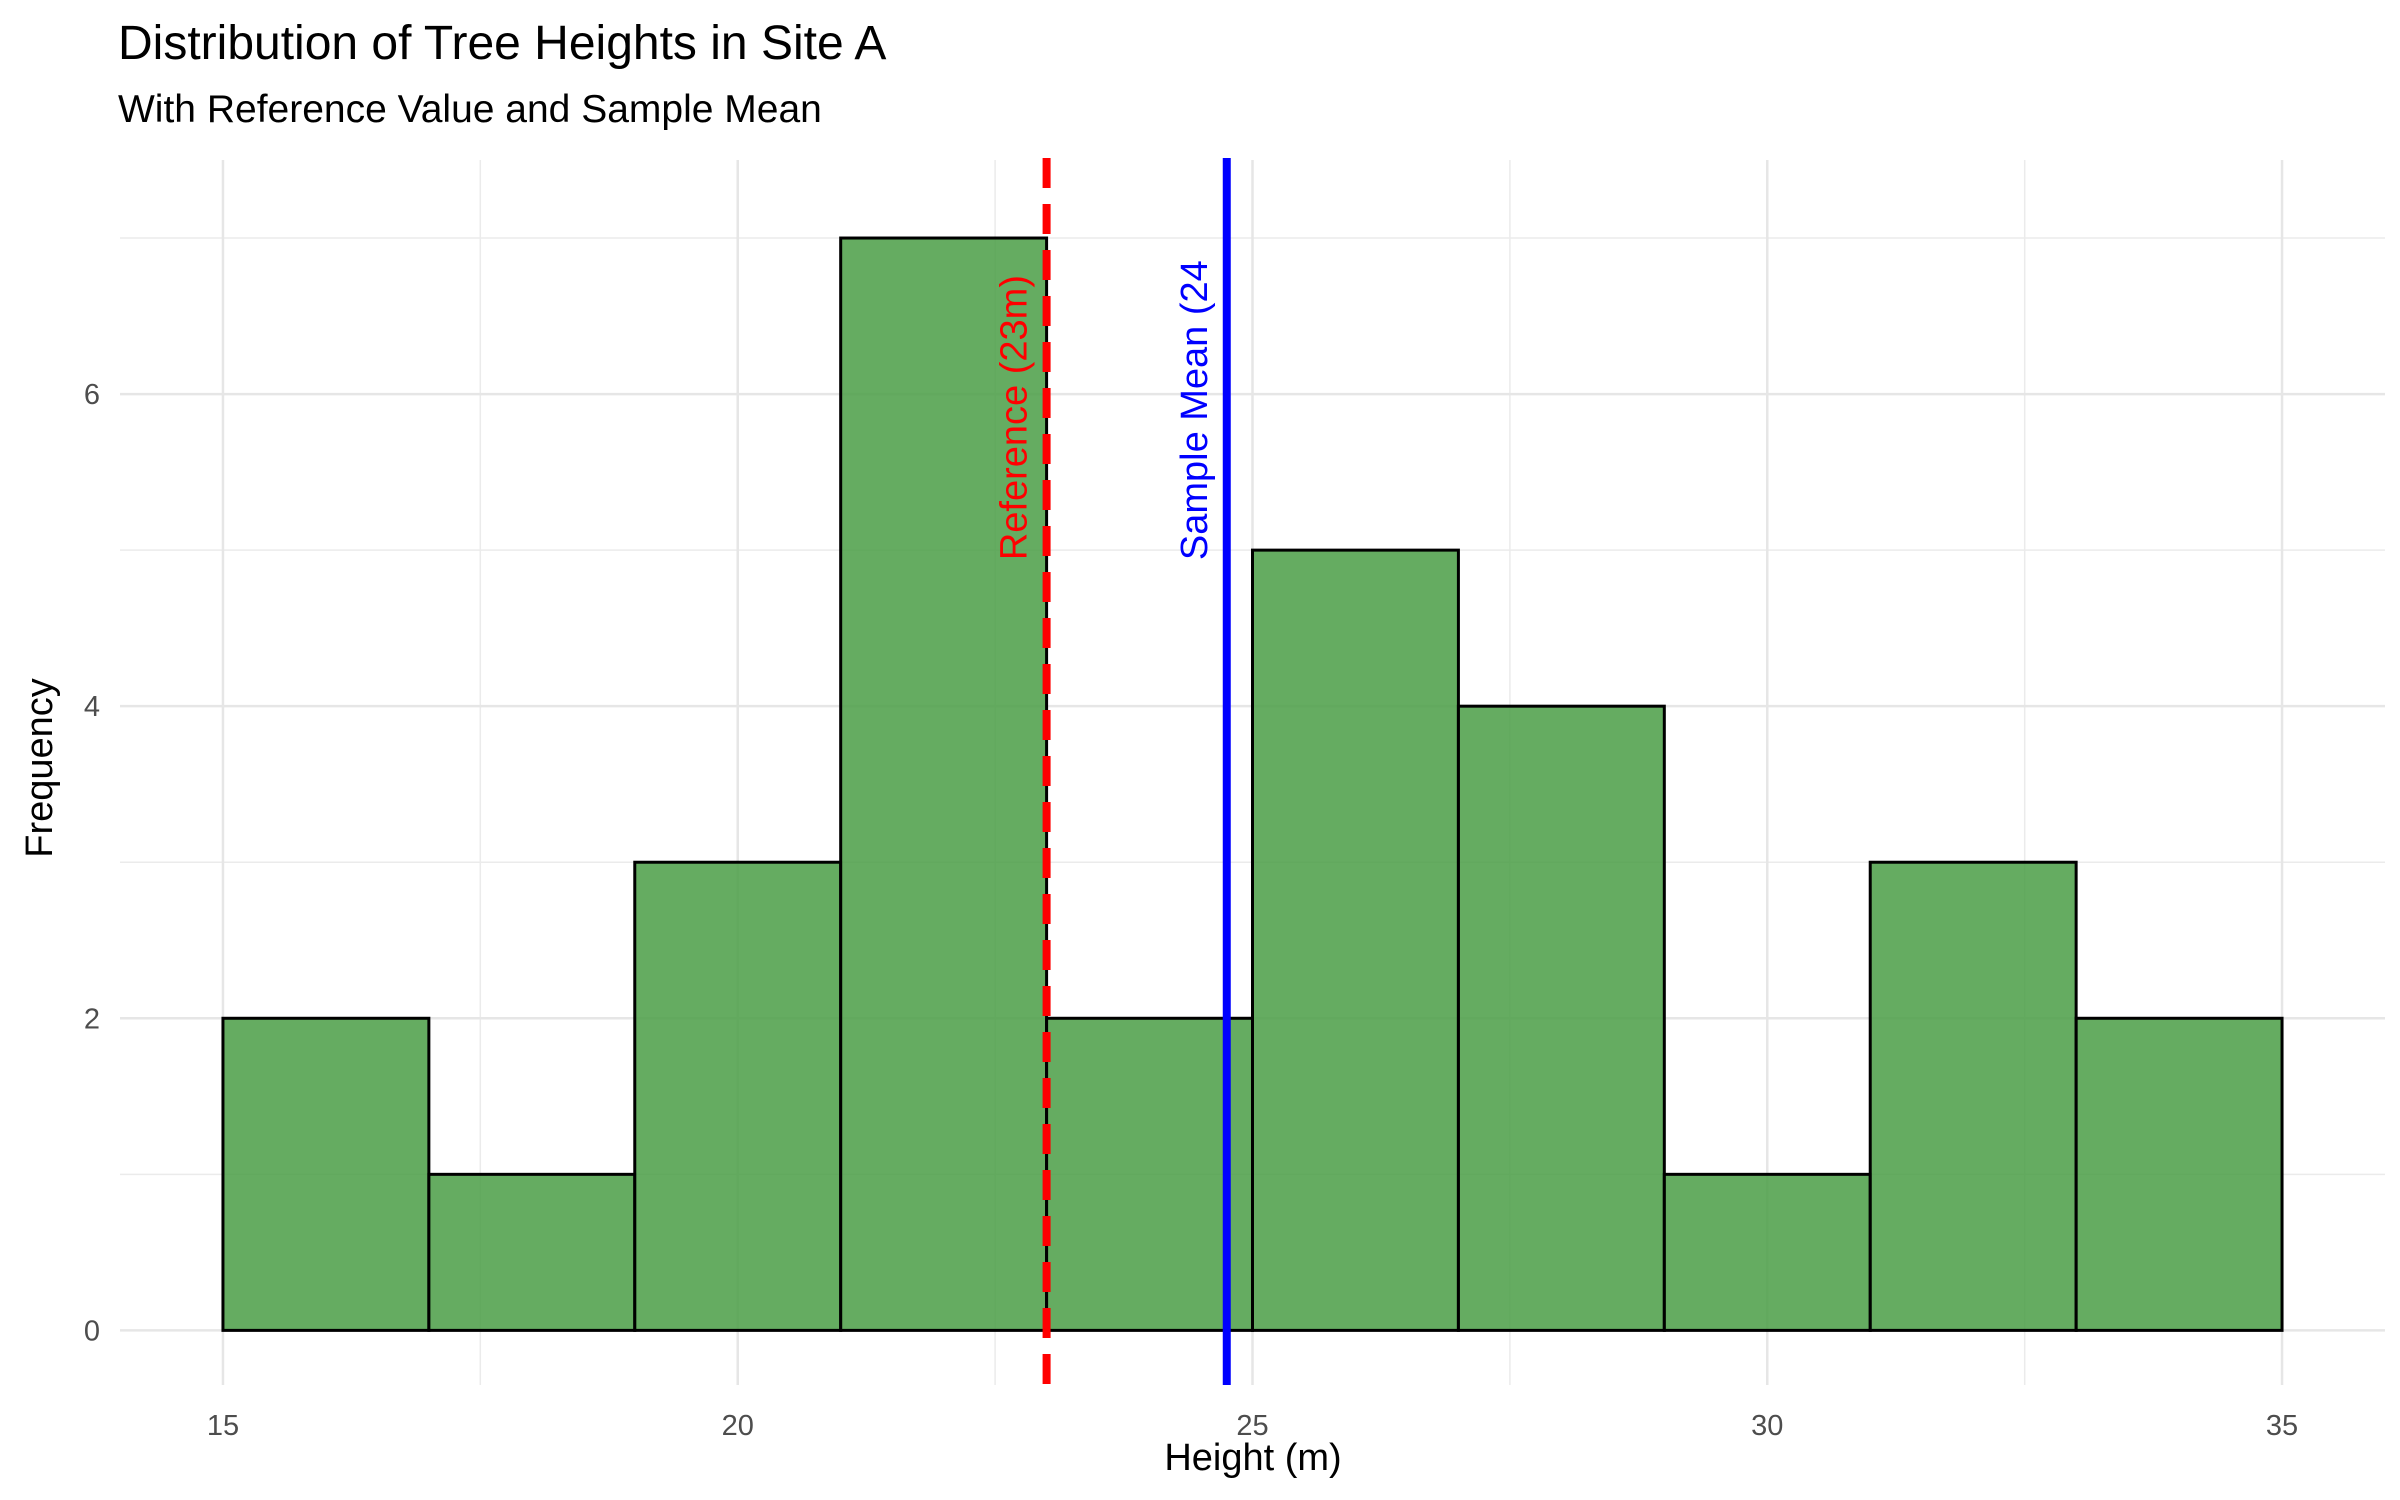 Image resolution: width=2400 pixels, height=1500 pixels. I want to click on x-tick-label: 25, so click(1252, 1426).